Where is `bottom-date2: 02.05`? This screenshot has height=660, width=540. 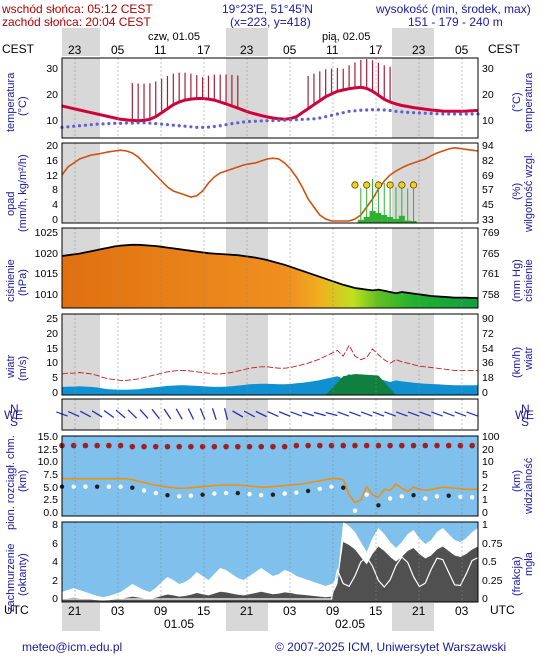
bottom-date2: 02.05 is located at coordinates (350, 624).